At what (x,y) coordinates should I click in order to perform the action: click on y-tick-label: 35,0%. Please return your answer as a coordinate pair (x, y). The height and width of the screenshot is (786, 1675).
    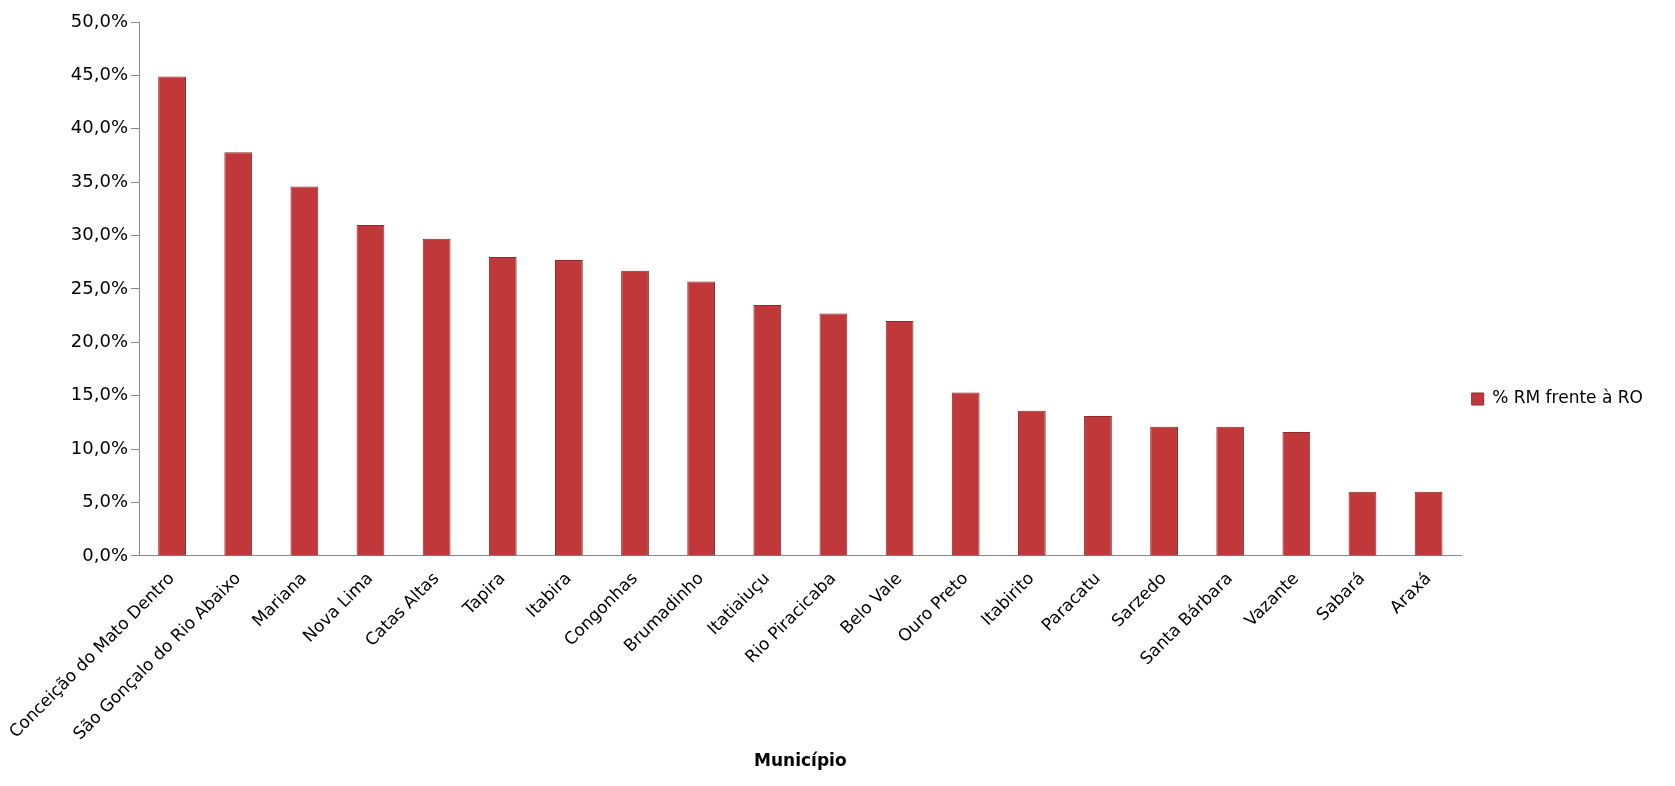
    Looking at the image, I should click on (99, 180).